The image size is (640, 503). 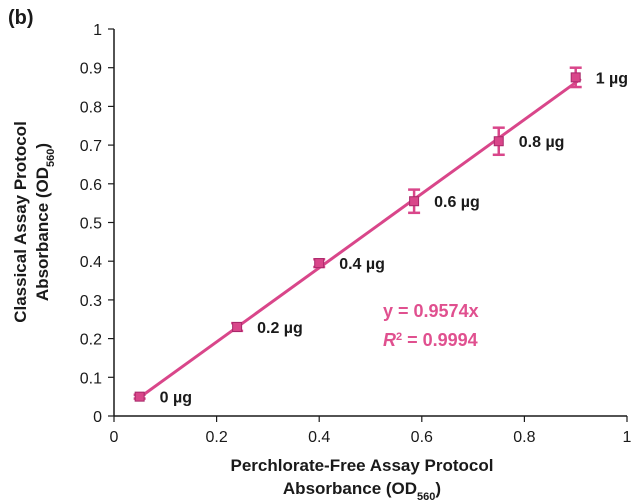 What do you see at coordinates (91, 224) in the screenshot?
I see `y-tick-label: 0.5` at bounding box center [91, 224].